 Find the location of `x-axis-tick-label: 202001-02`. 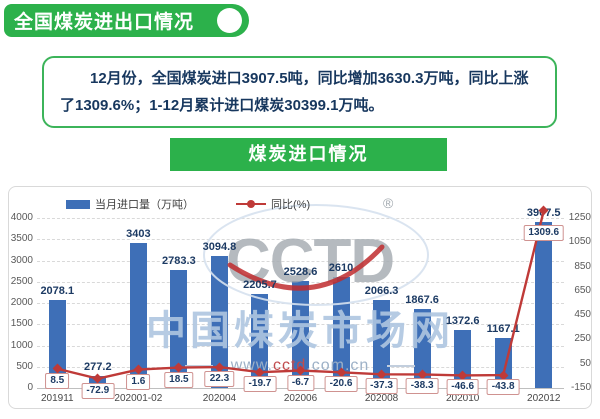

x-axis-tick-label: 202001-02 is located at coordinates (138, 398).